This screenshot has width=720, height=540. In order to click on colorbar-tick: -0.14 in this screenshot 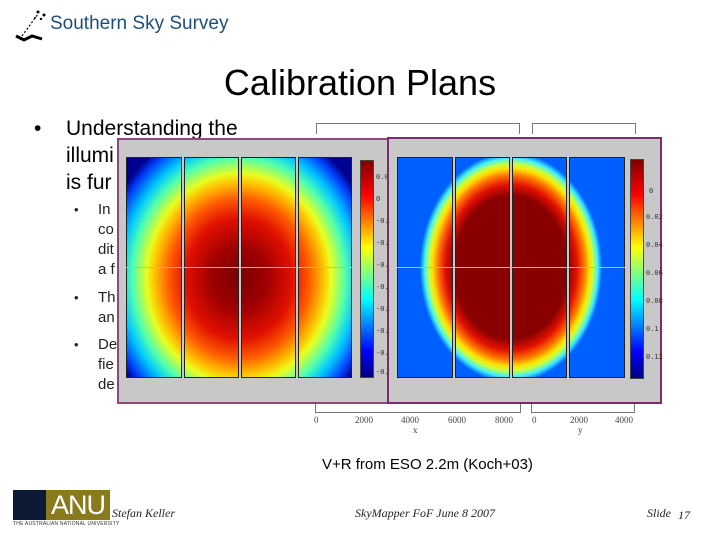, I will do `click(386, 353)`.